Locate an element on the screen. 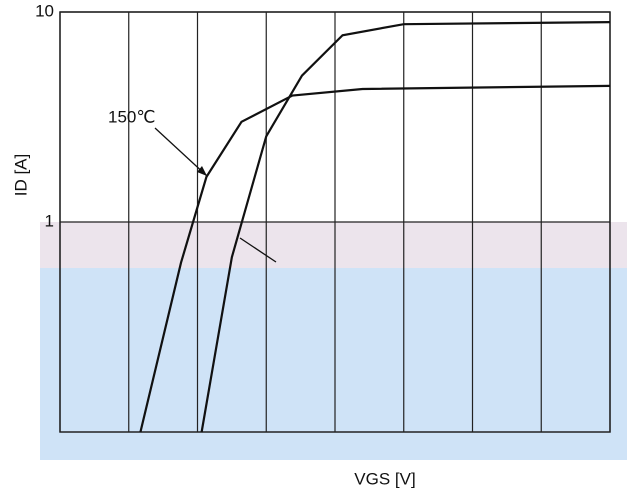 The height and width of the screenshot is (500, 627). y-tick-label: 10 is located at coordinates (44, 10).